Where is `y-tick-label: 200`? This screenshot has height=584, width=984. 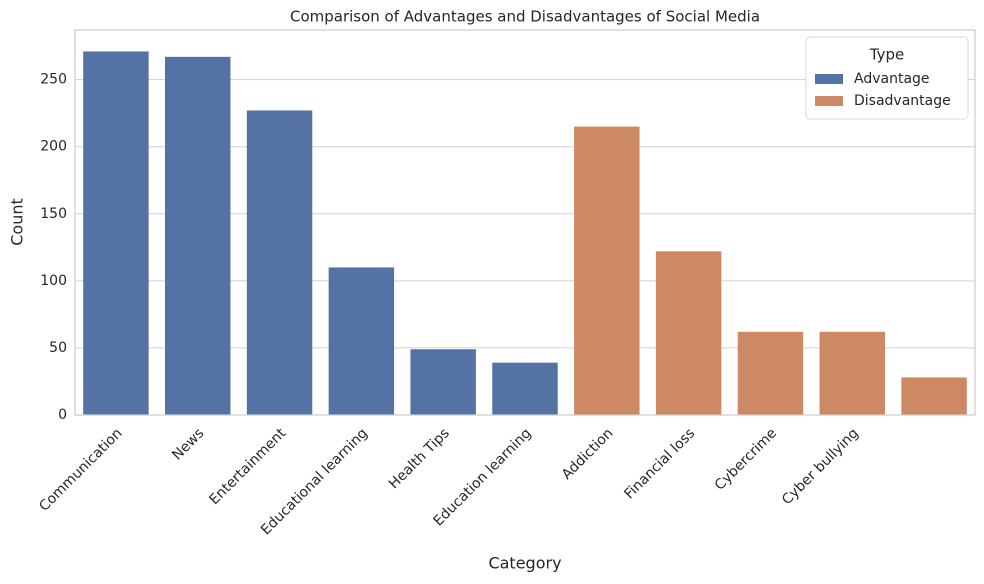
y-tick-label: 200 is located at coordinates (53, 147).